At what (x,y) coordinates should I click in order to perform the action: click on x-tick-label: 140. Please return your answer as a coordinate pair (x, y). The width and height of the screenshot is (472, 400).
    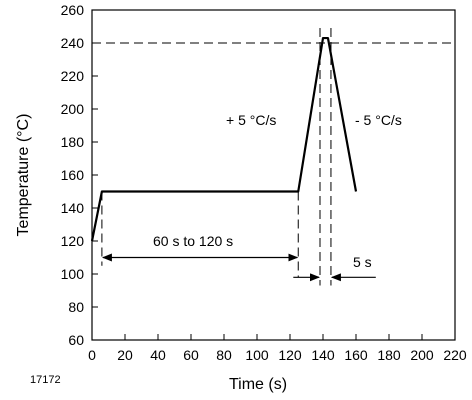
    Looking at the image, I should click on (323, 355).